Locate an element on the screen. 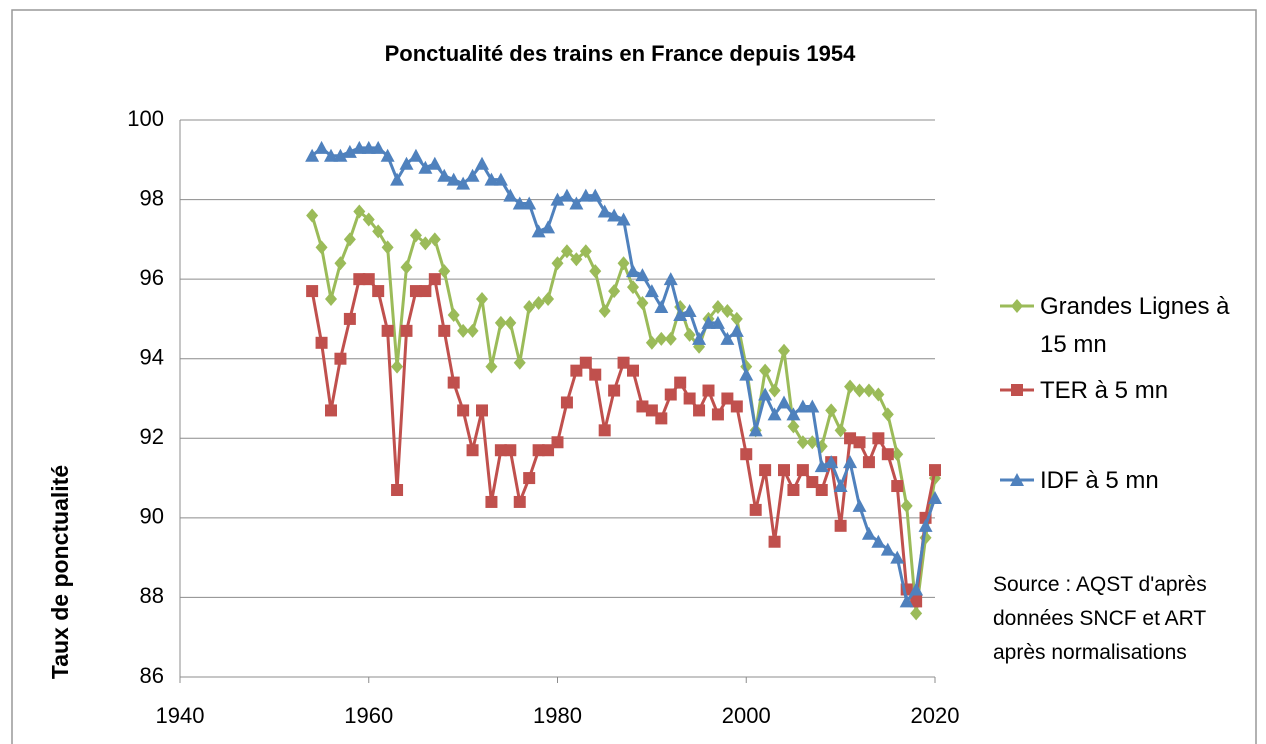 This screenshot has width=1266, height=744. legend-item: TER à 5 mn is located at coordinates (1125, 391).